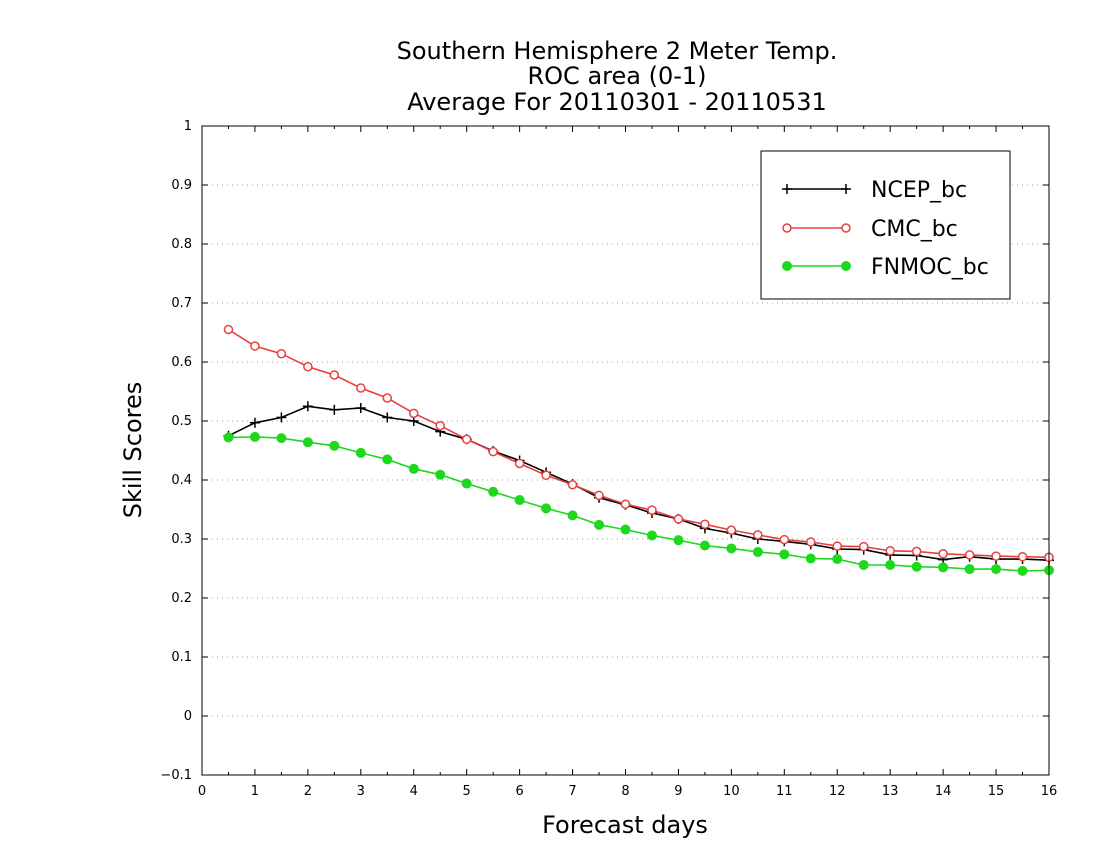 This screenshot has width=1100, height=850. Describe the element at coordinates (467, 791) in the screenshot. I see `x-tick-label: 5` at that location.